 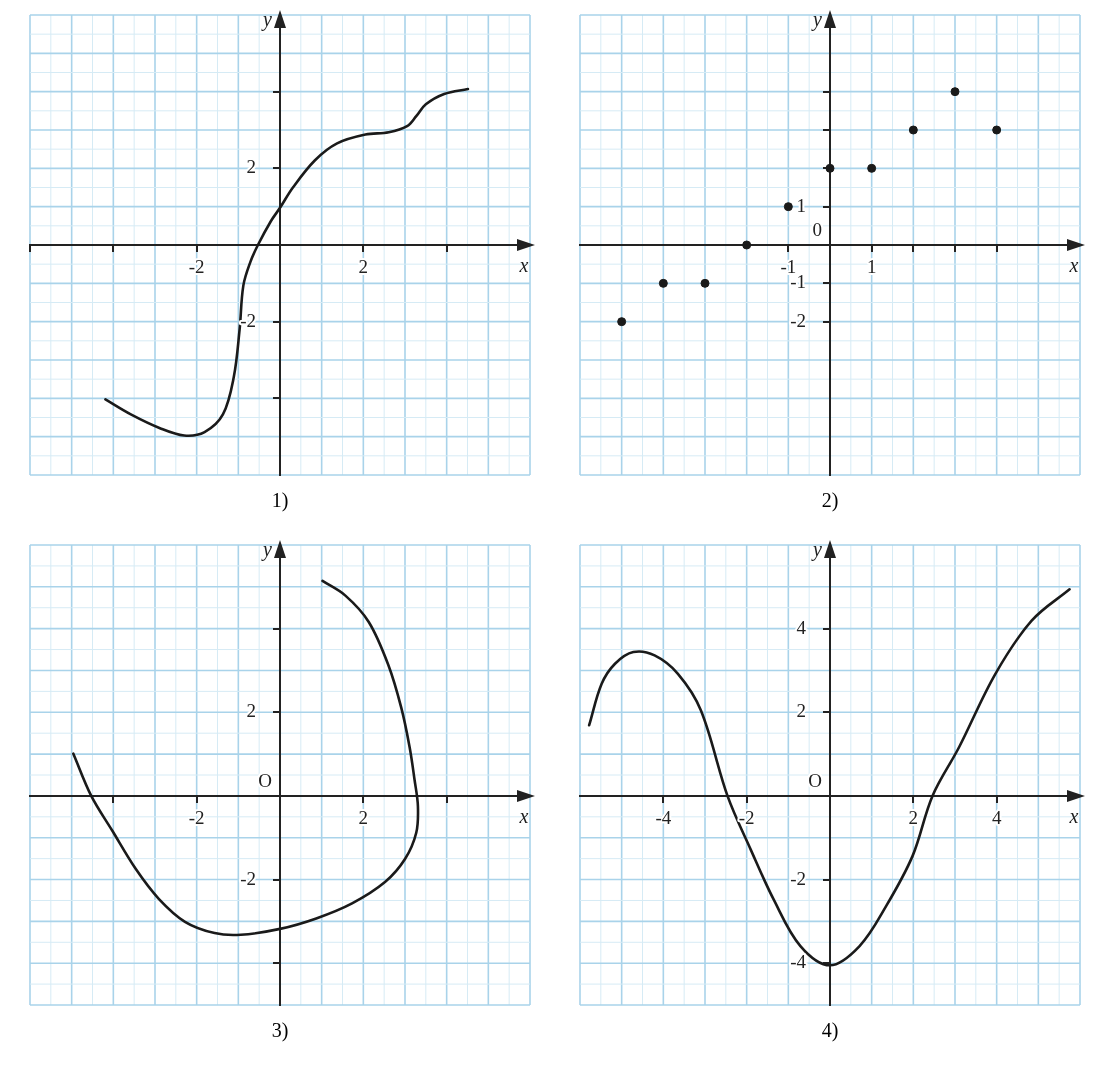 I want to click on text: 1), so click(x=280, y=500).